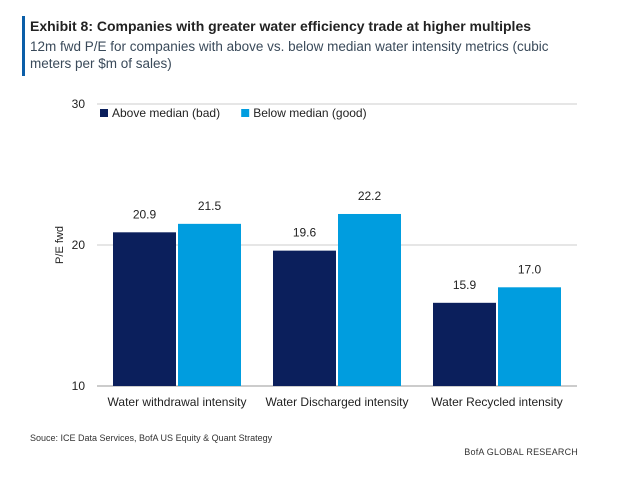 This screenshot has height=484, width=620. What do you see at coordinates (521, 452) in the screenshot?
I see `brand-label: BofA GLOBAL RESEARCH` at bounding box center [521, 452].